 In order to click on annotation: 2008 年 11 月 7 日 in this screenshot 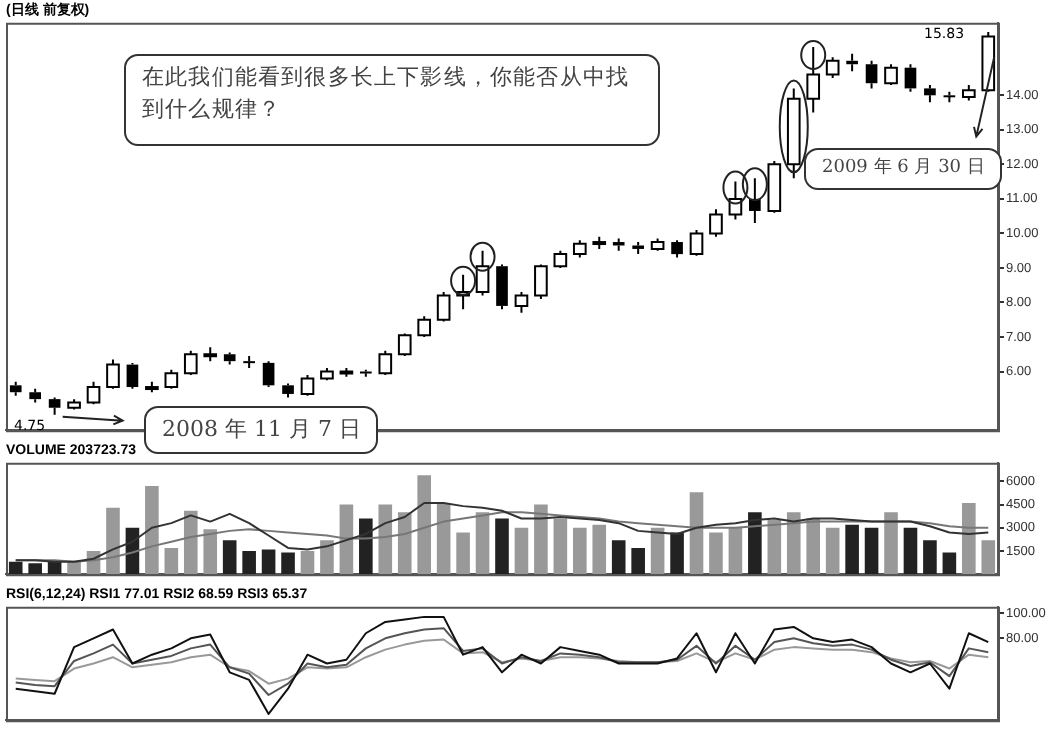, I will do `click(261, 430)`.